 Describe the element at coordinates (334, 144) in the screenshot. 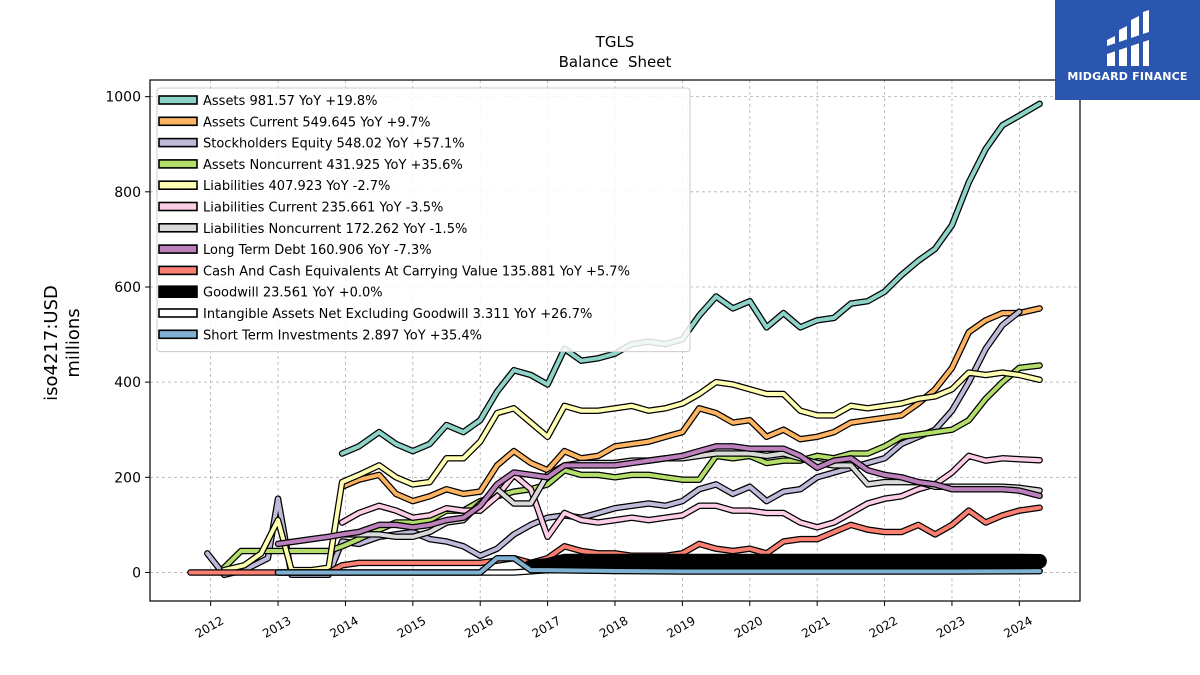

I see `legend-label: Stockholders Equity 548.02 YoY +57.1%` at that location.